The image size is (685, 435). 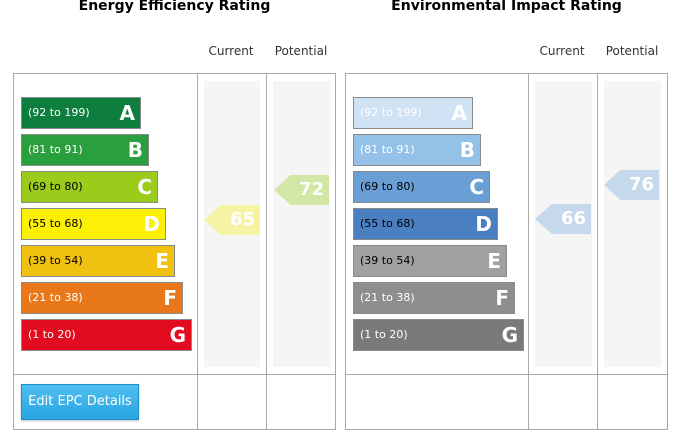 What do you see at coordinates (311, 189) in the screenshot?
I see `potential-rating-value: 72` at bounding box center [311, 189].